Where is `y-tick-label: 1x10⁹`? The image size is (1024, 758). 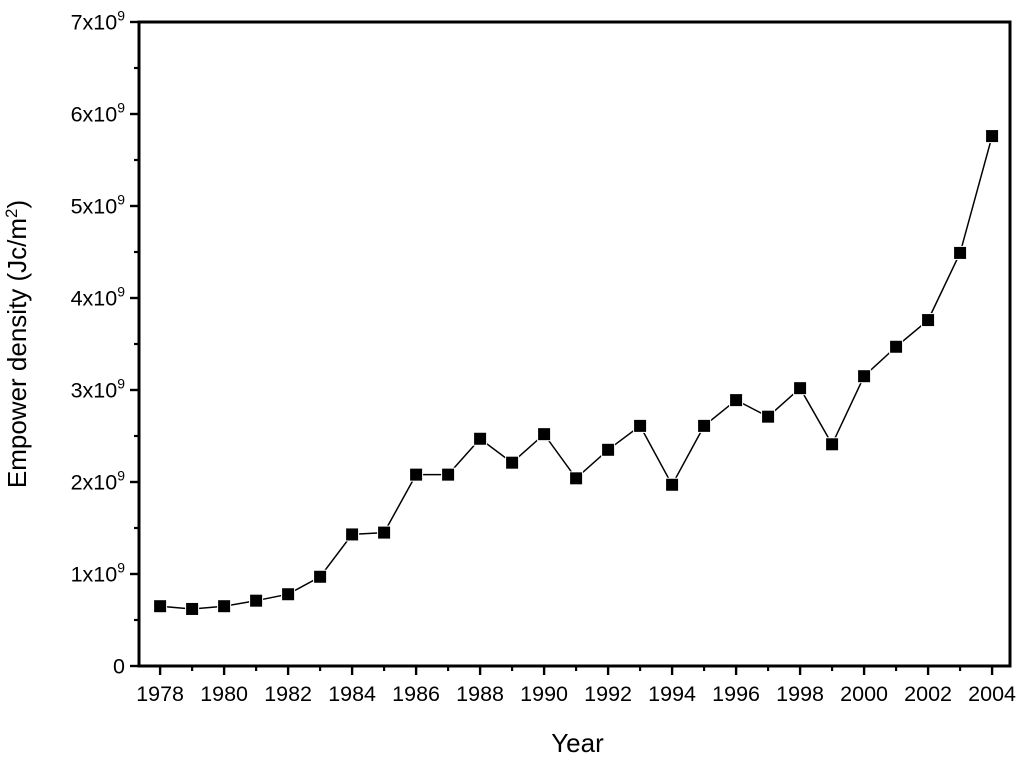
y-tick-label: 1x10⁹ is located at coordinates (98, 573).